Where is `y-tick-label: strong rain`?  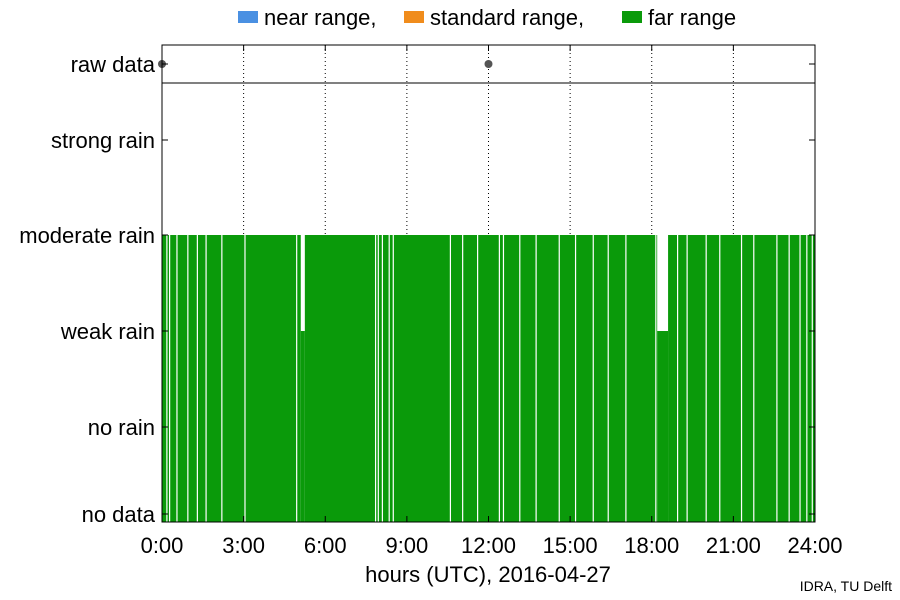 y-tick-label: strong rain is located at coordinates (103, 140).